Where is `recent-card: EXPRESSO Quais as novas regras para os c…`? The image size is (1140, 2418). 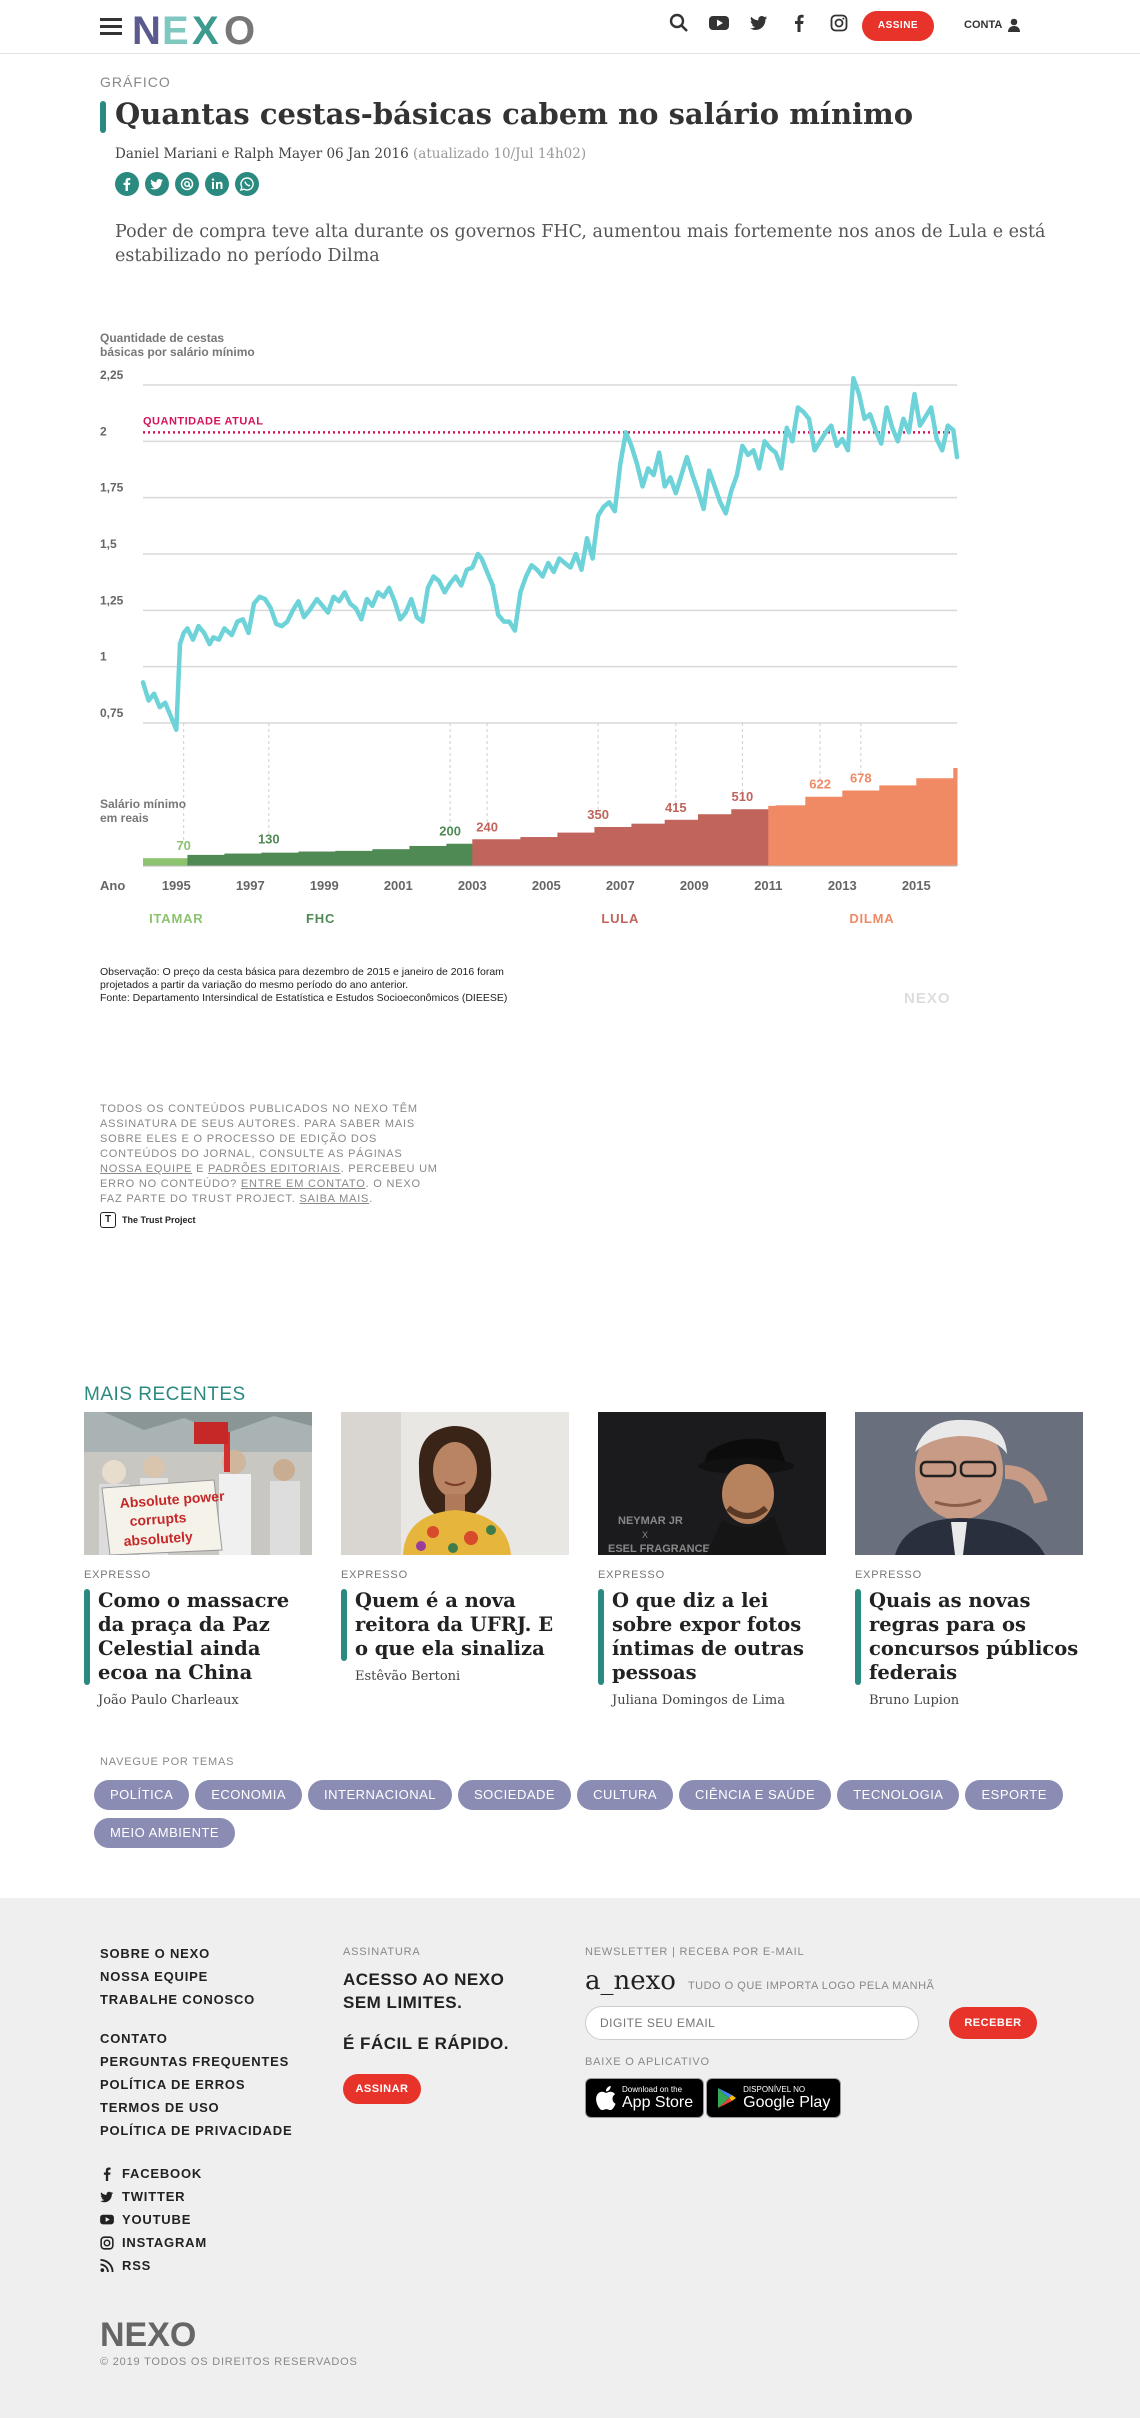
recent-card: EXPRESSO Quais as novas regras para os c… is located at coordinates (969, 1560).